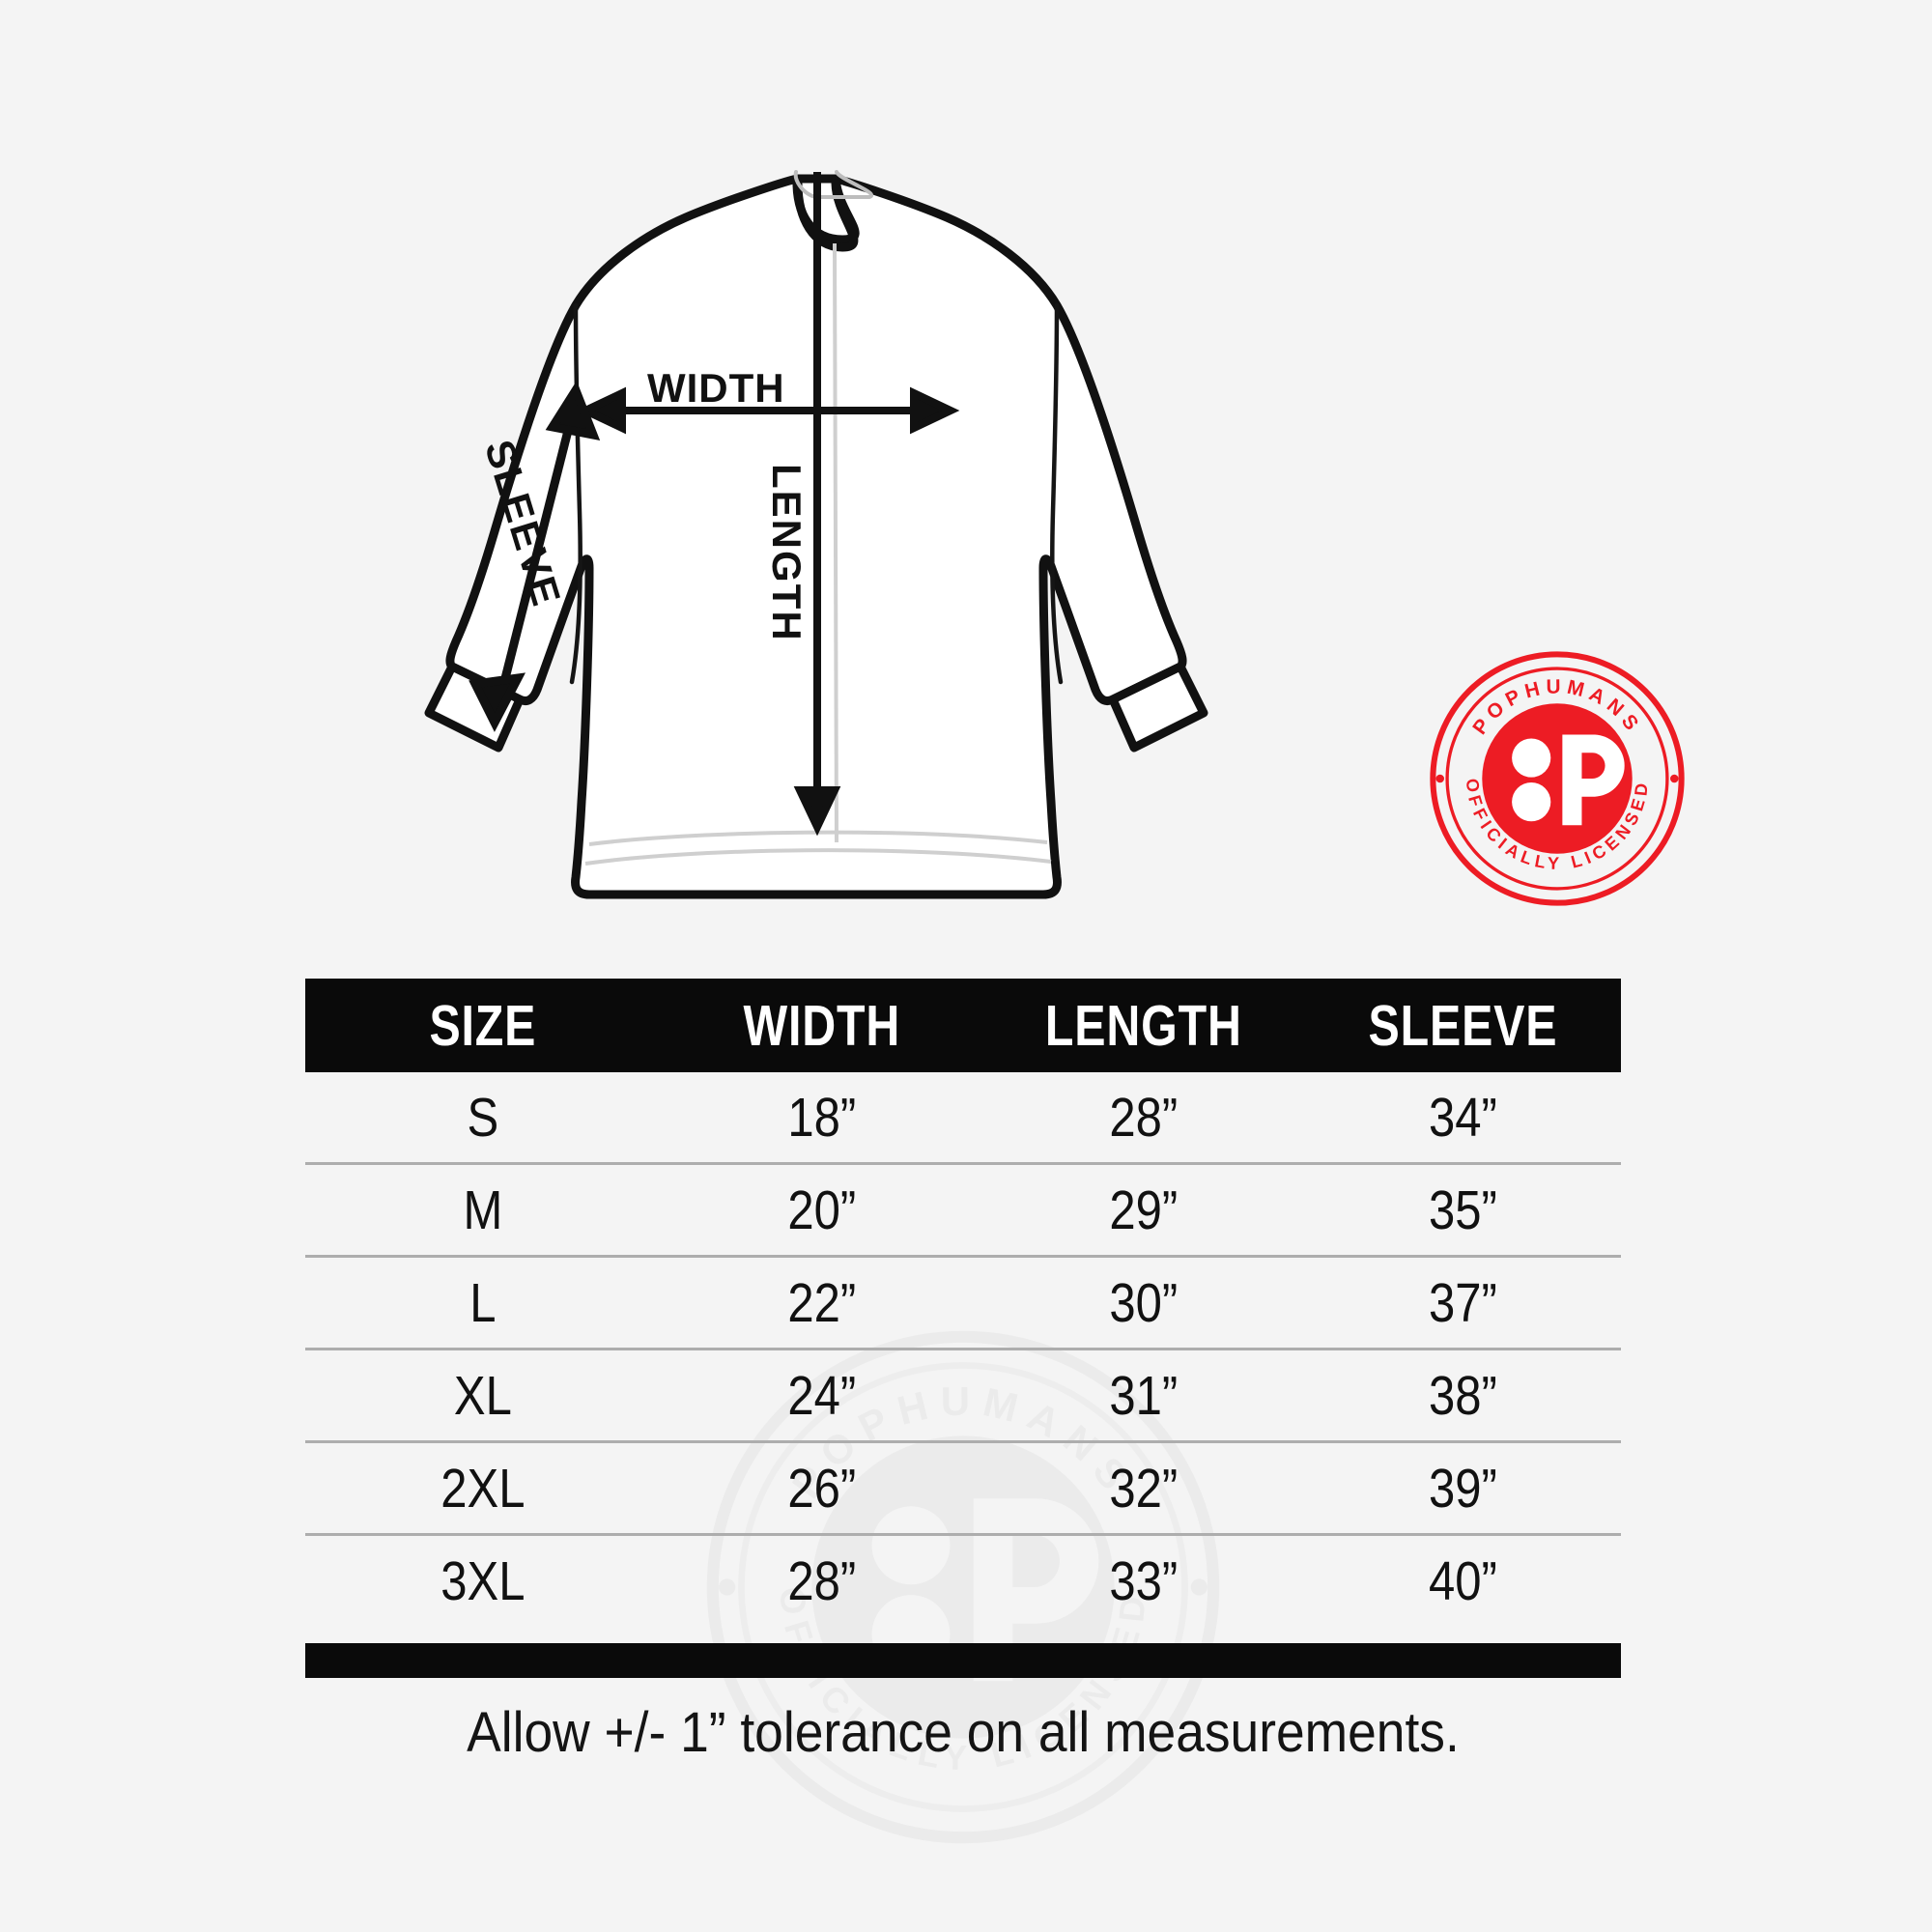  I want to click on cell-size: XL, so click(482, 1395).